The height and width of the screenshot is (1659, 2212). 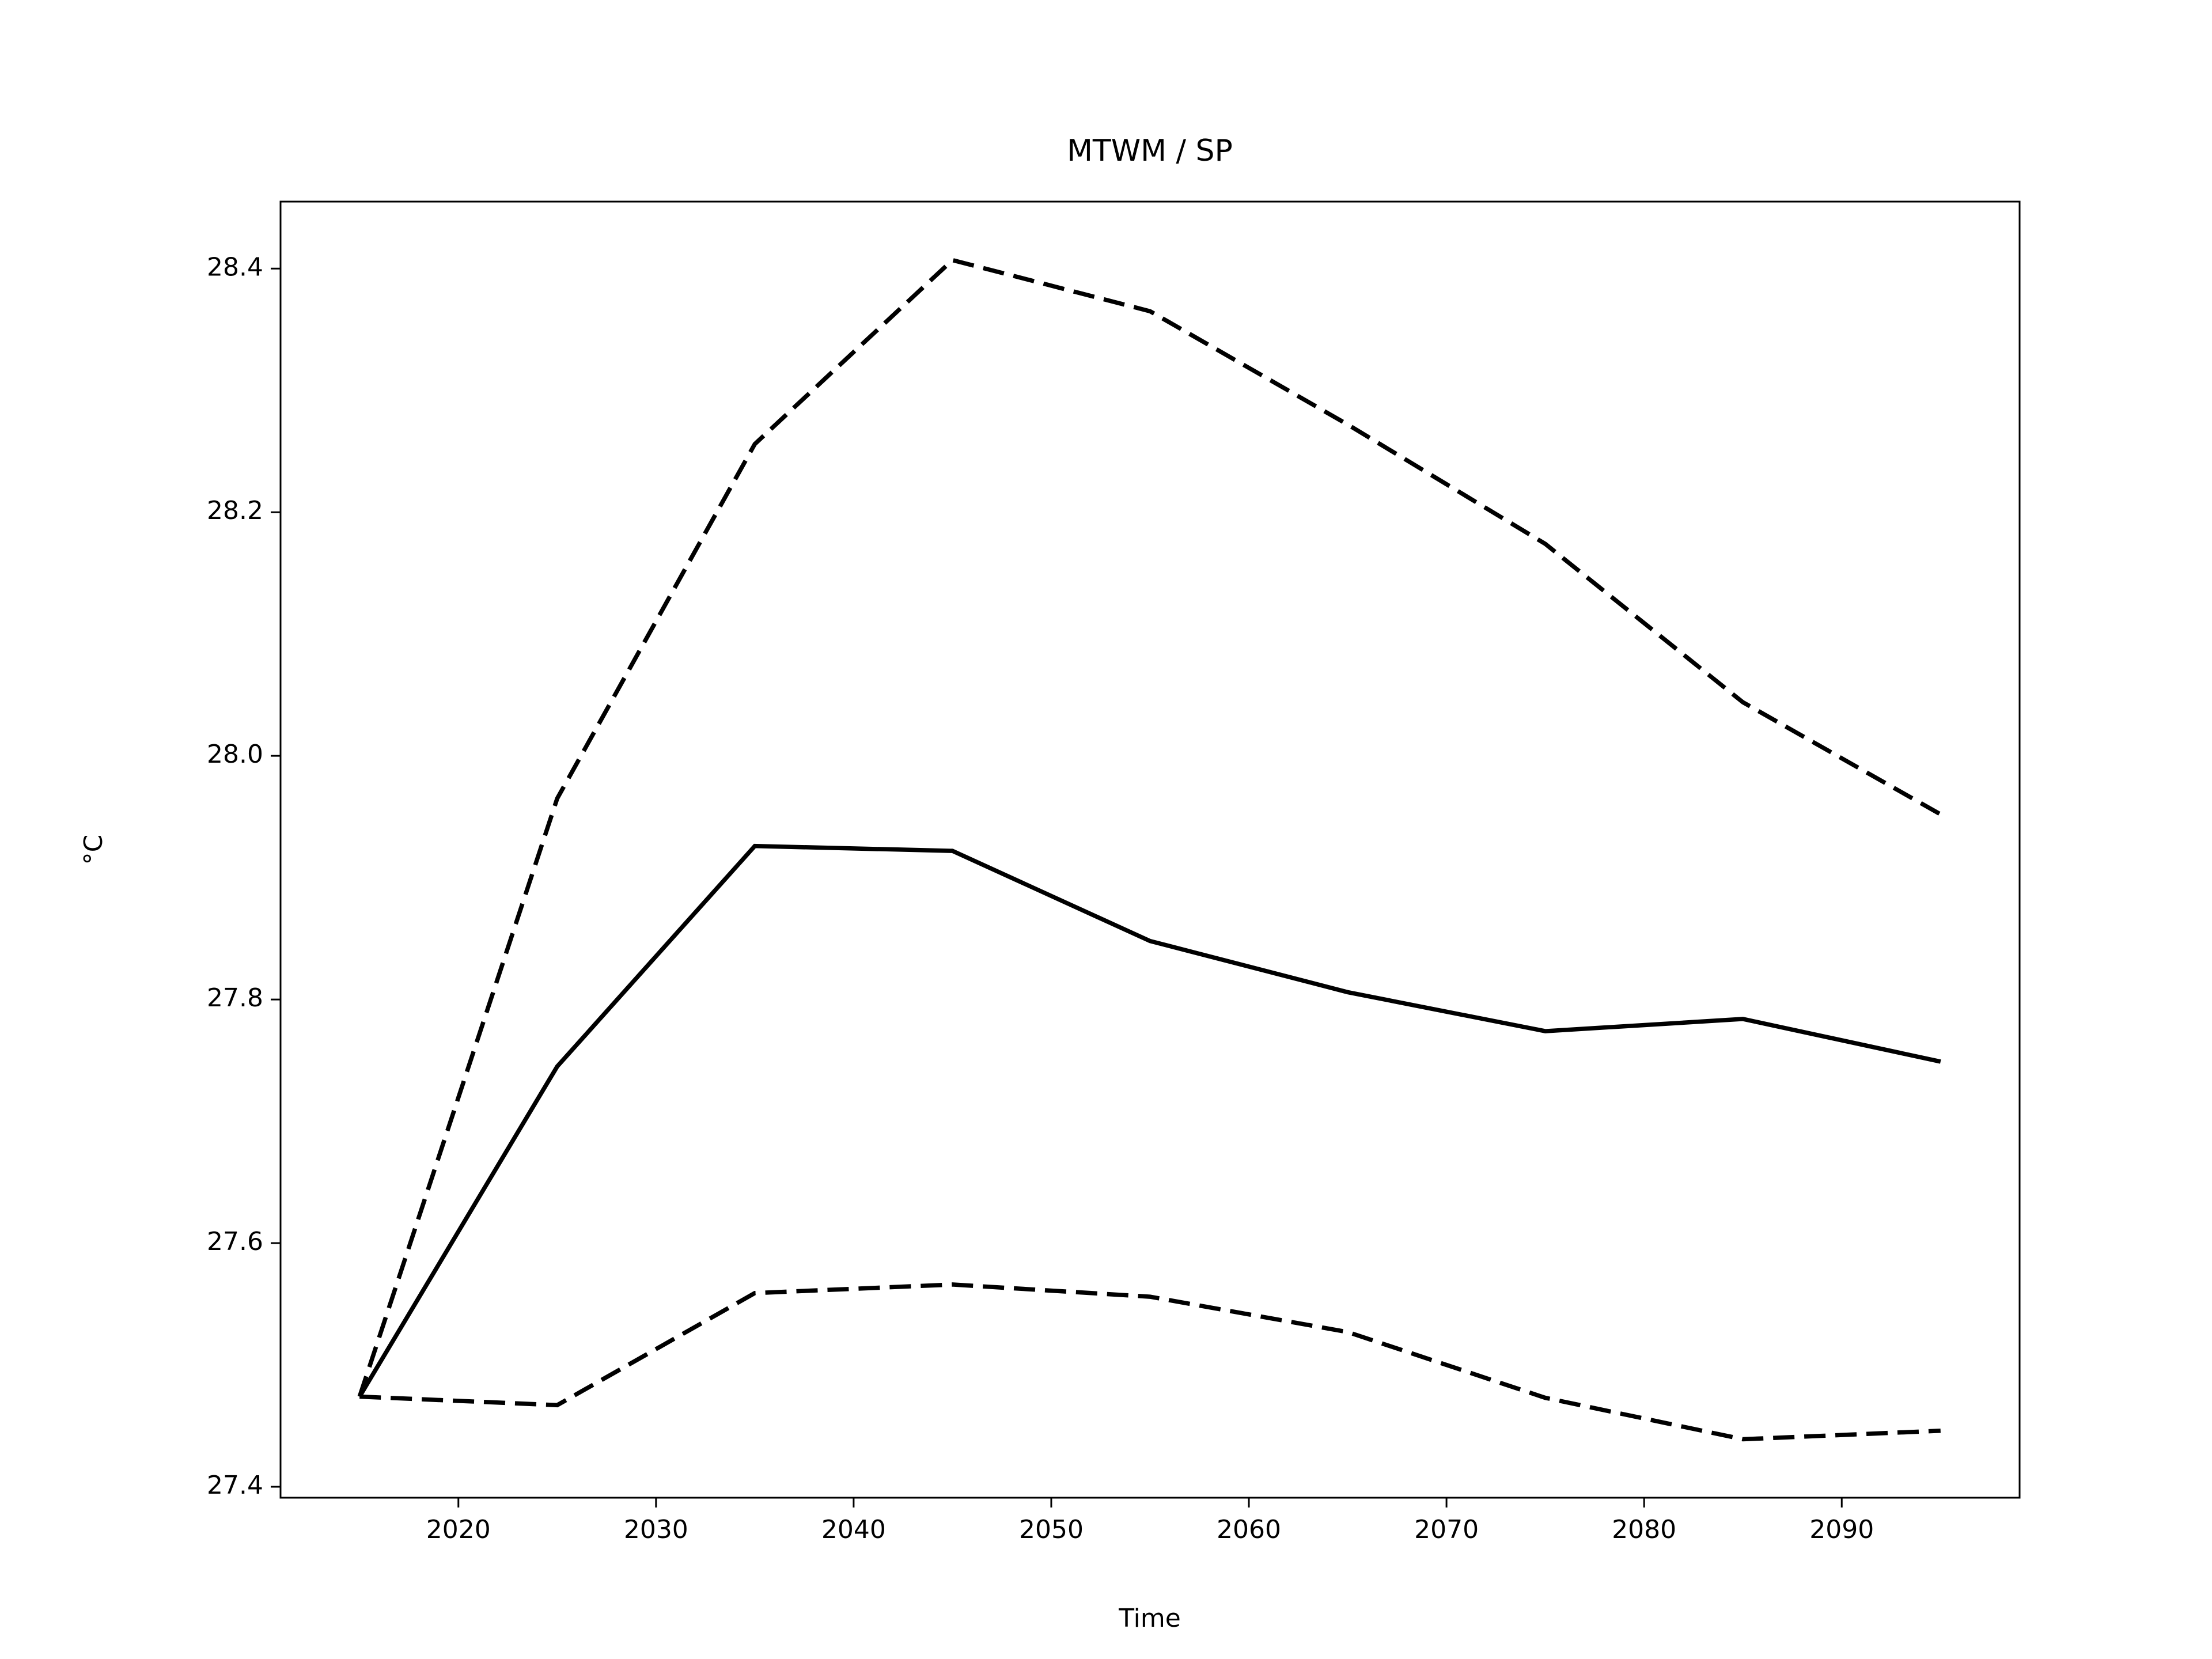 What do you see at coordinates (1150, 1362) in the screenshot?
I see `data-line` at bounding box center [1150, 1362].